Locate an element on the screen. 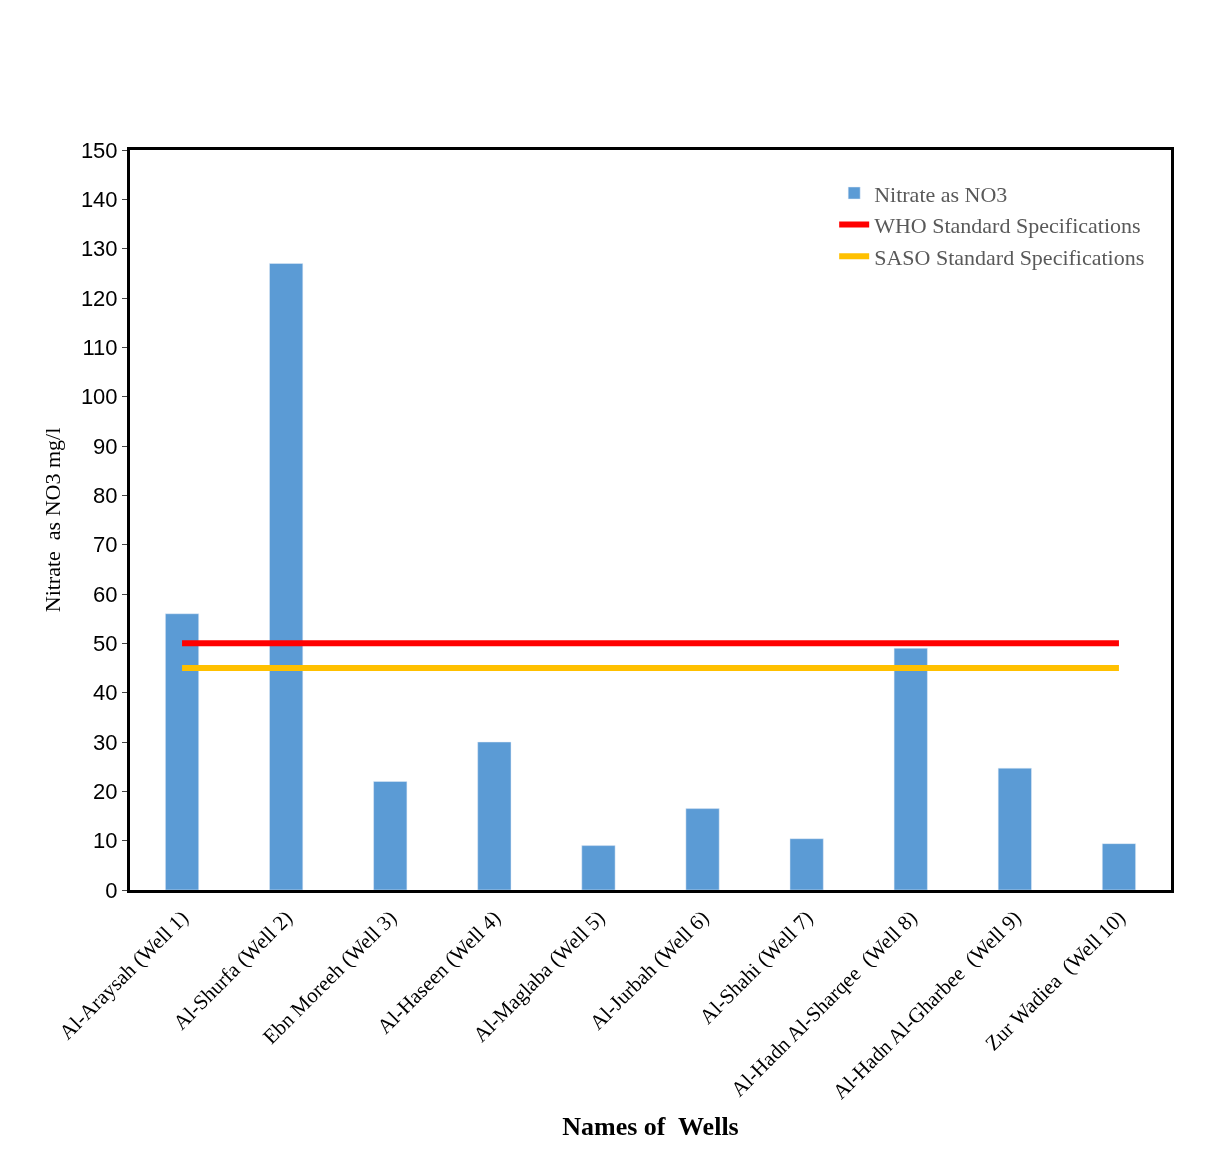 The width and height of the screenshot is (1206, 1149). legend-label: WHO Standard Specifications is located at coordinates (1007, 226).